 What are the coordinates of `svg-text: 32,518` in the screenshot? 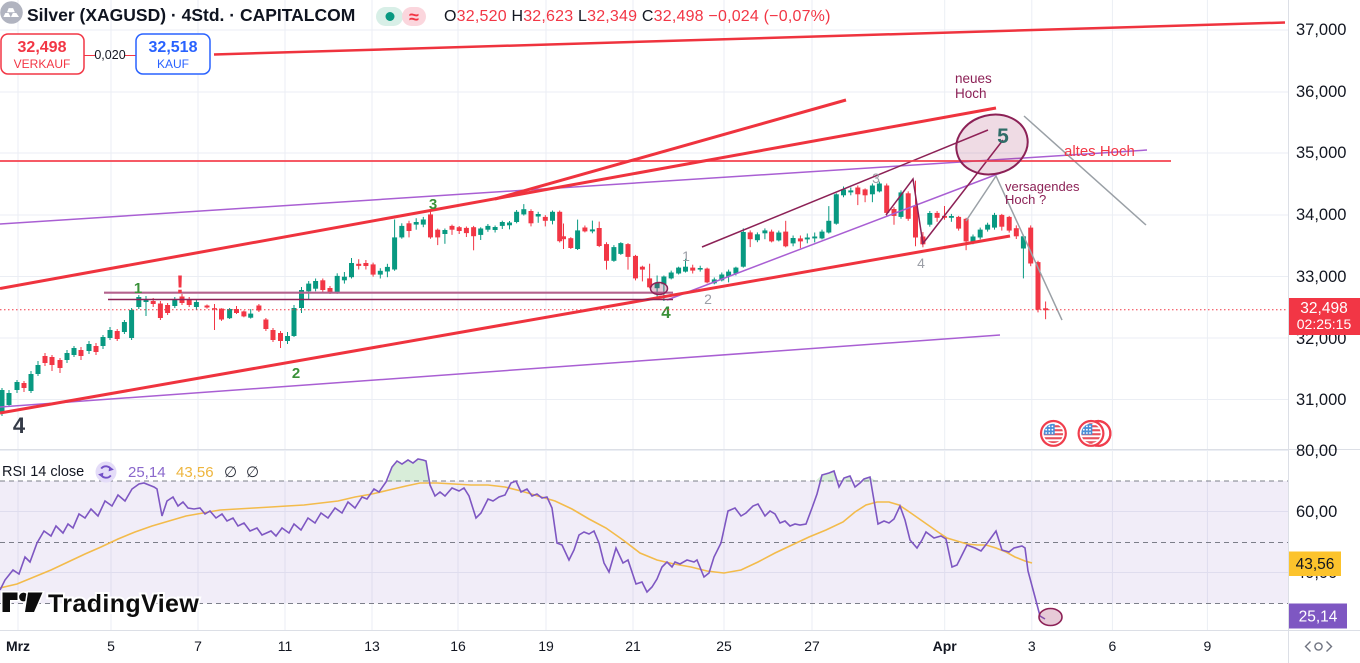 It's located at (173, 47).